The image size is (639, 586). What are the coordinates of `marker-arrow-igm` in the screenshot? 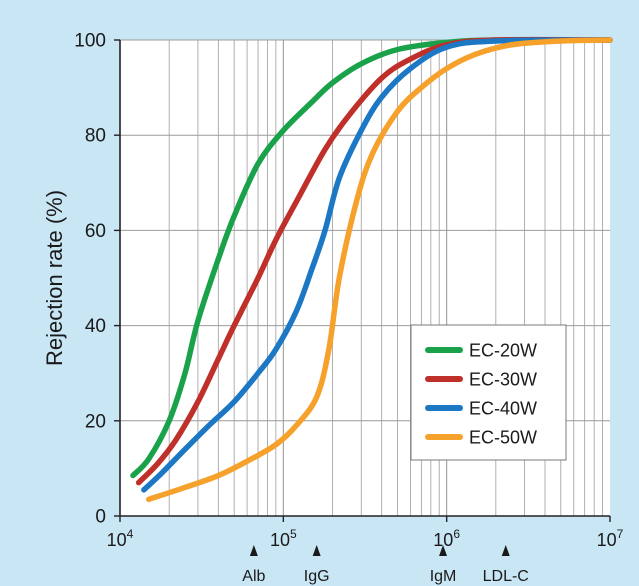 It's located at (443, 550).